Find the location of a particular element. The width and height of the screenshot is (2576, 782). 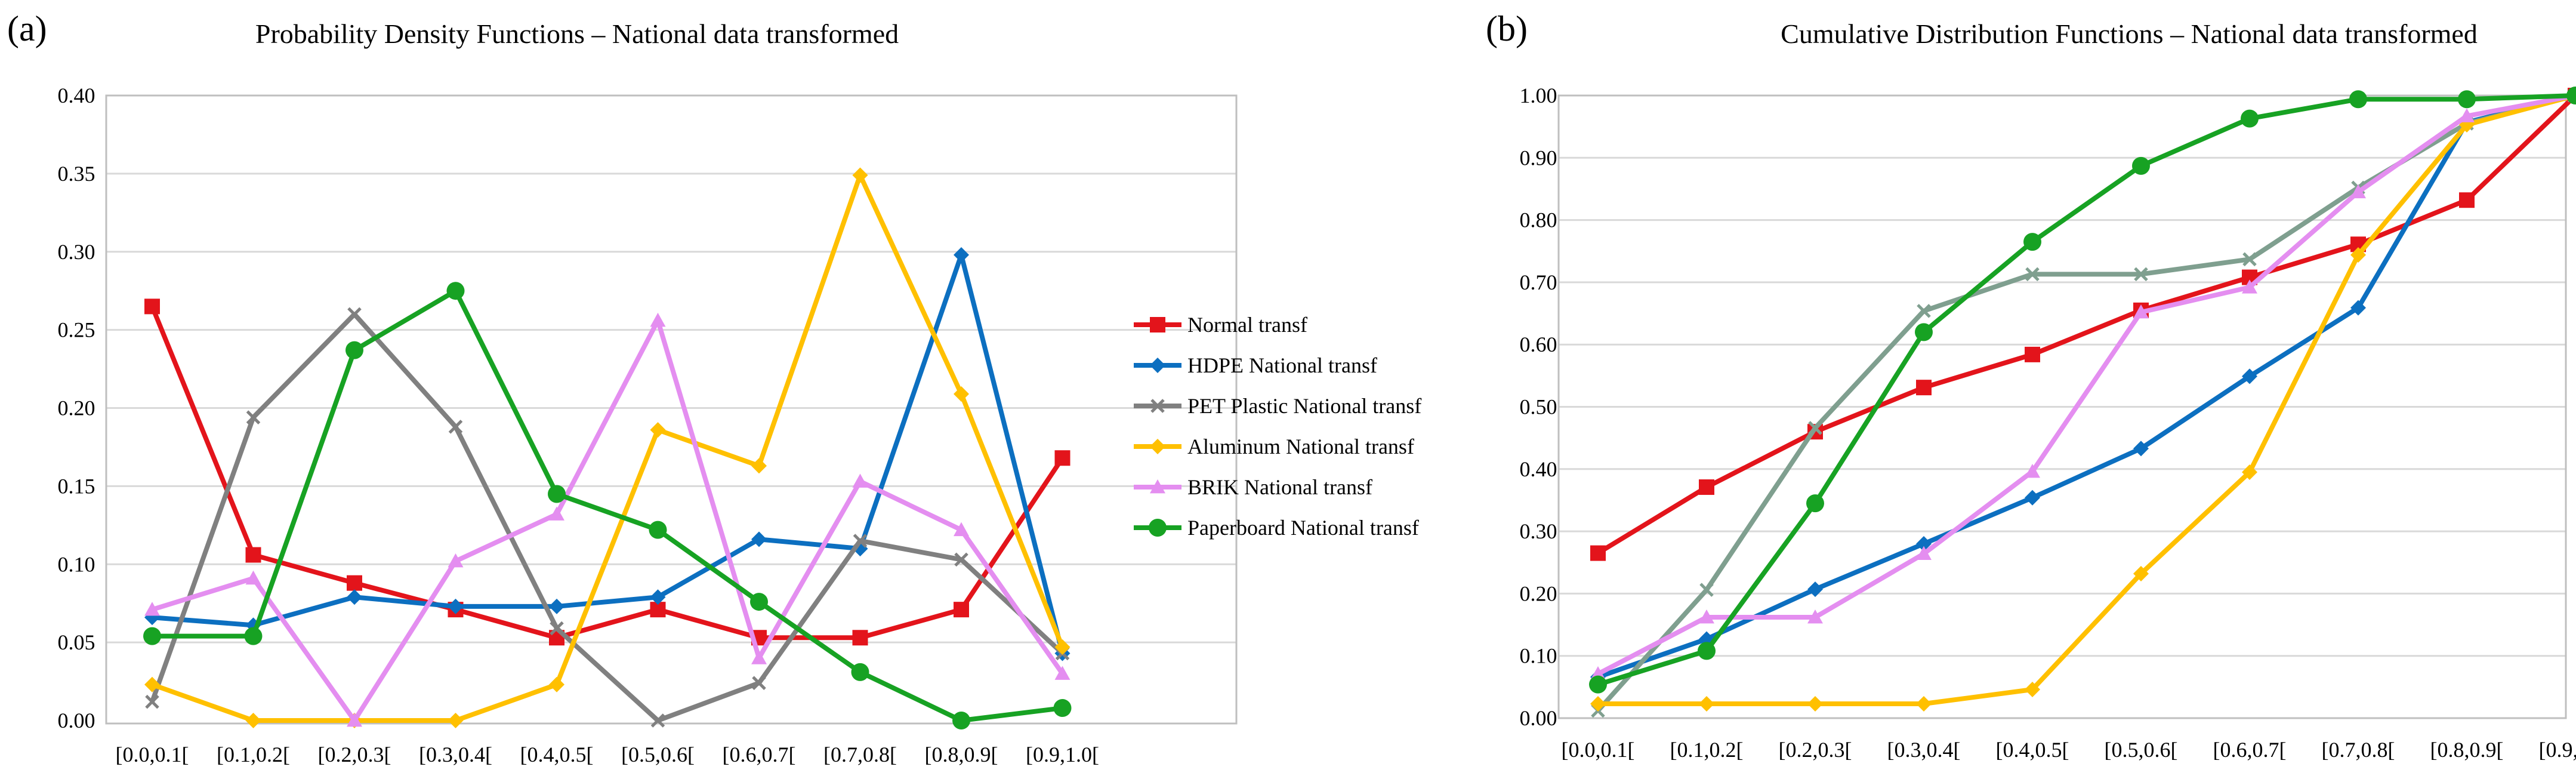

x-tick-label: [0.3,0.4[ is located at coordinates (456, 754).